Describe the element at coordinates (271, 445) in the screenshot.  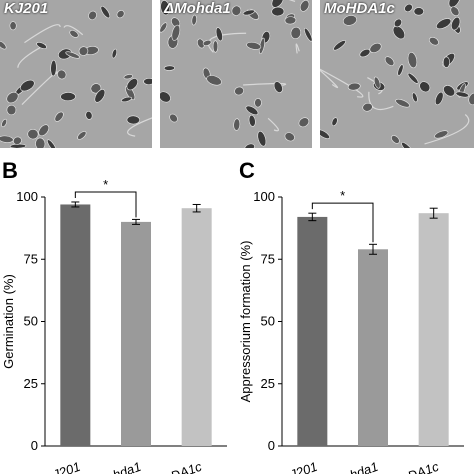
I see `y-tick-label: 0` at that location.